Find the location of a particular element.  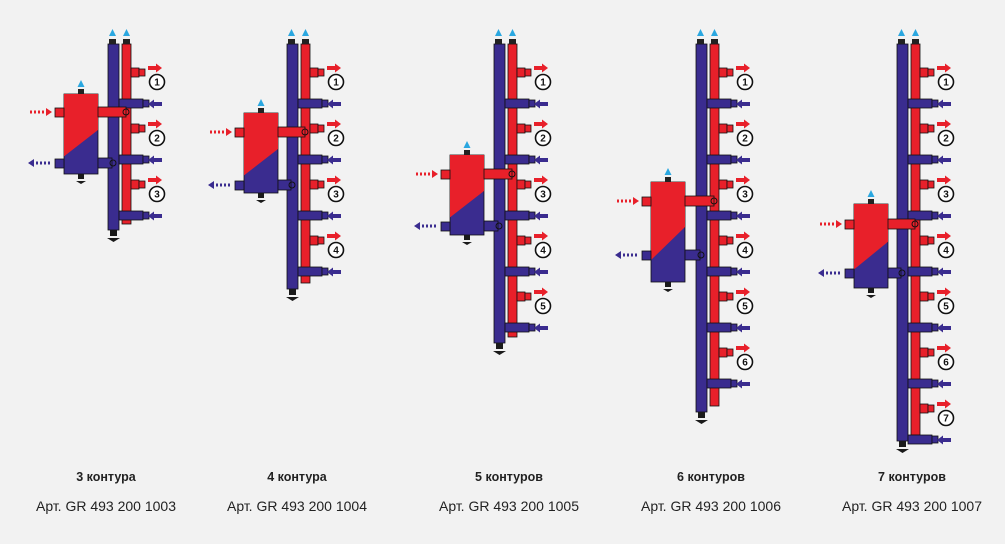

article-number: Арт. GR 493 200 1005 is located at coordinates (509, 506).